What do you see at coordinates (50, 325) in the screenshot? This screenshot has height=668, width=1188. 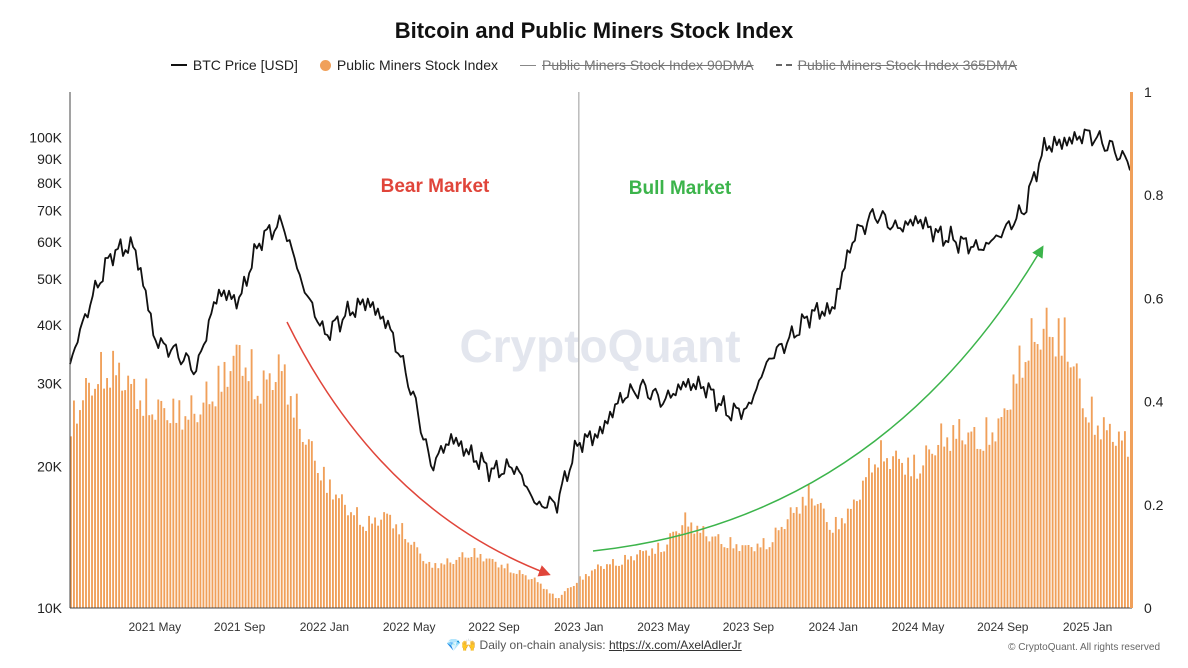 I see `y-left-tick-label: 40K` at bounding box center [50, 325].